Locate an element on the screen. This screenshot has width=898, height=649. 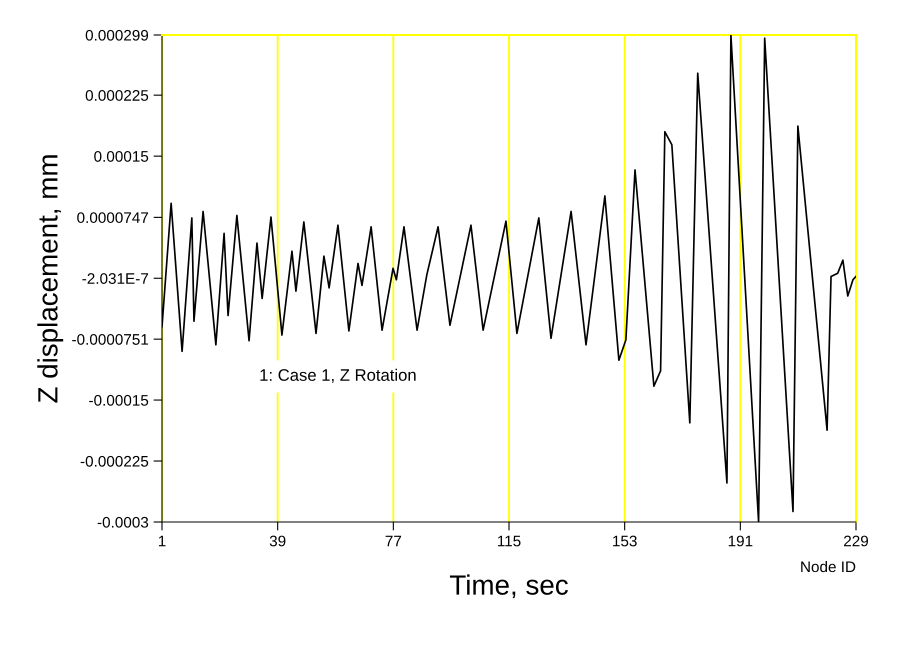
x-tick-label: 1 is located at coordinates (162, 541).